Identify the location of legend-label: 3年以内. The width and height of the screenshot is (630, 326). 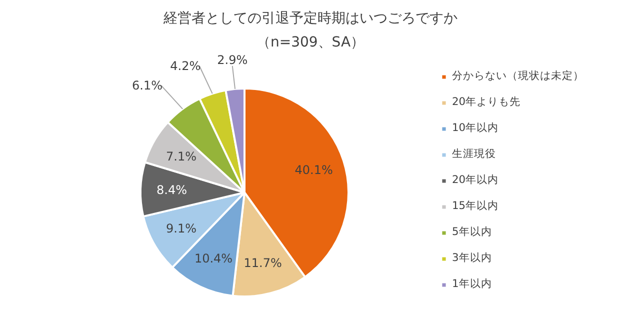
(472, 258).